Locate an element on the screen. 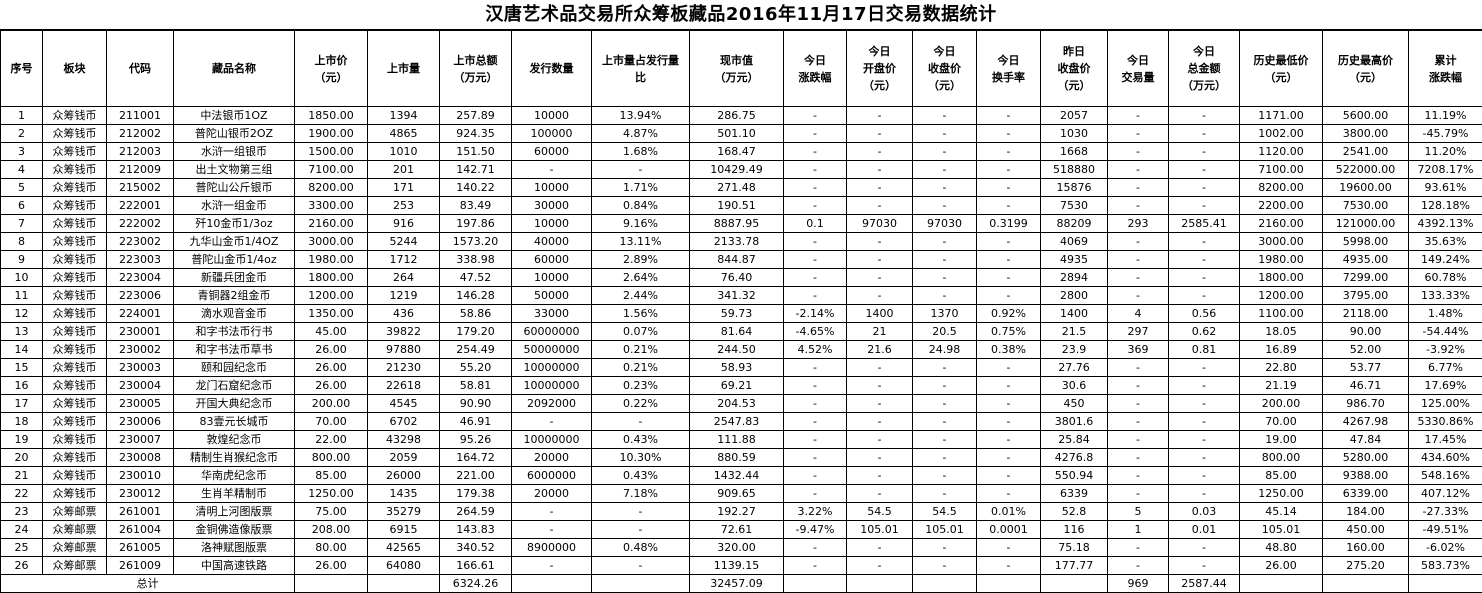 This screenshot has width=1482, height=593. table-cell: 30000 is located at coordinates (551, 205).